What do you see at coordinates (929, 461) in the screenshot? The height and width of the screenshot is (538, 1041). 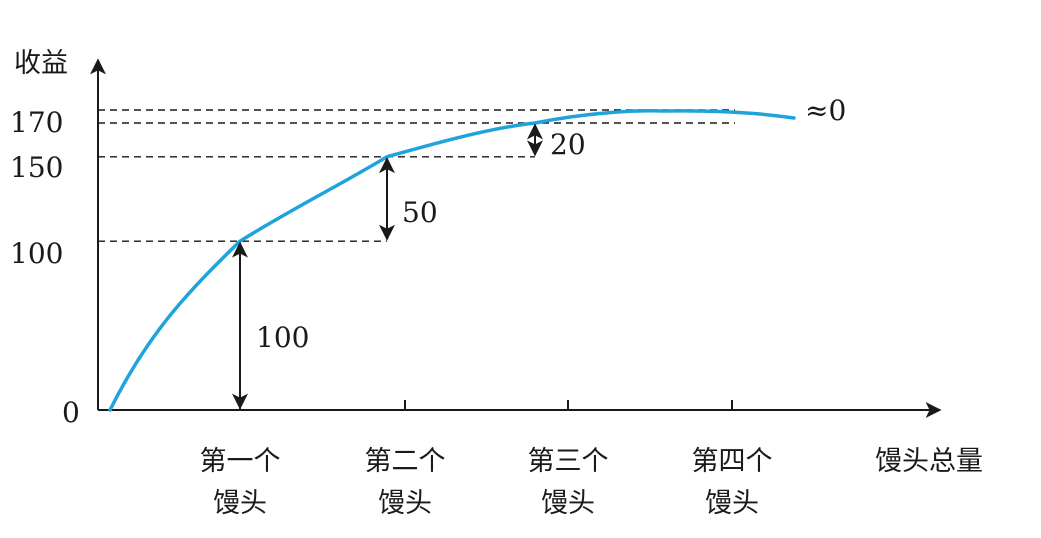 I see `x-axis-label: 馒头总量` at bounding box center [929, 461].